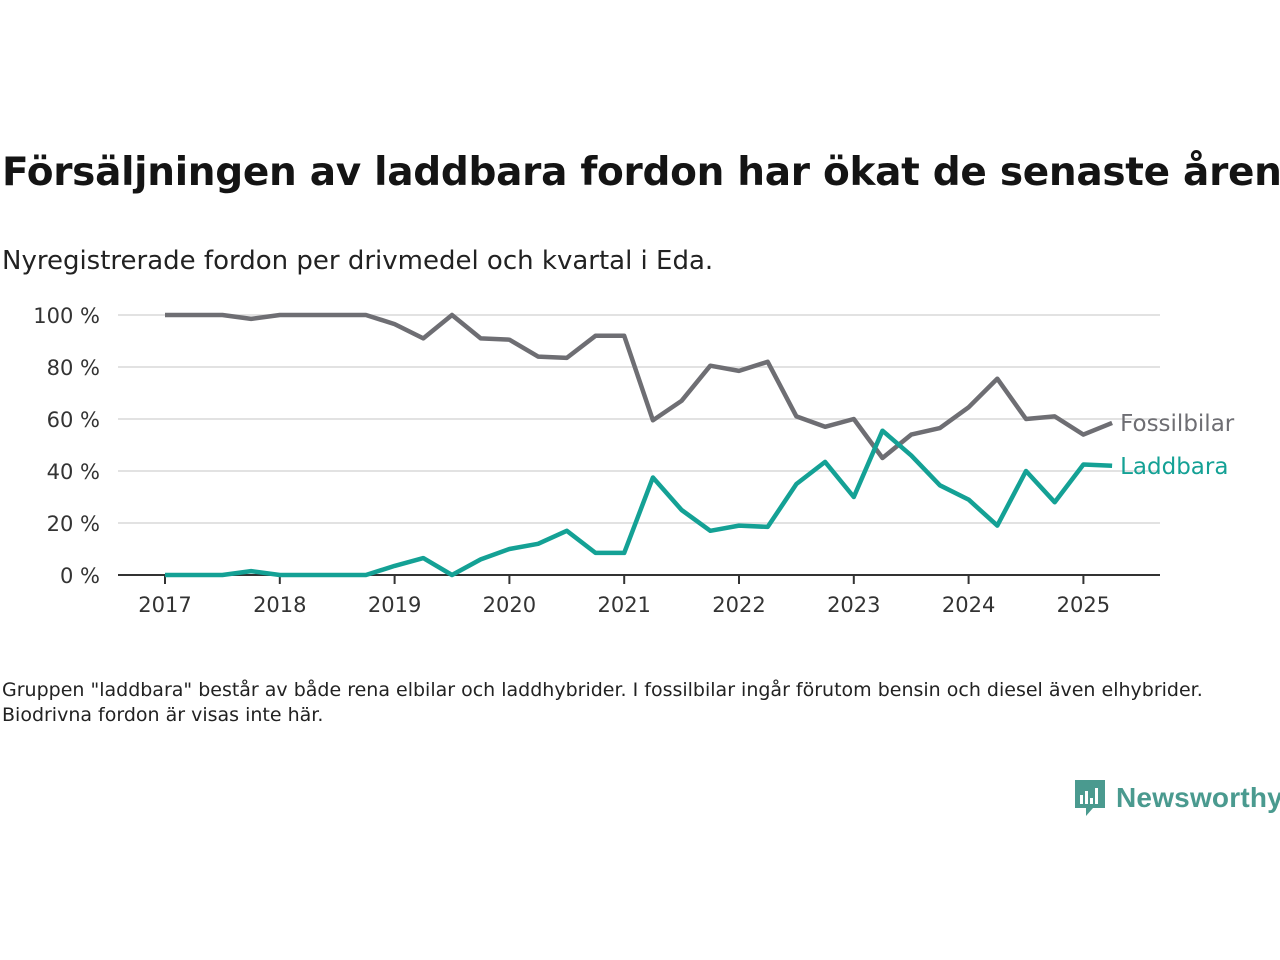  I want to click on brand-name: Newsworthy, so click(1198, 797).